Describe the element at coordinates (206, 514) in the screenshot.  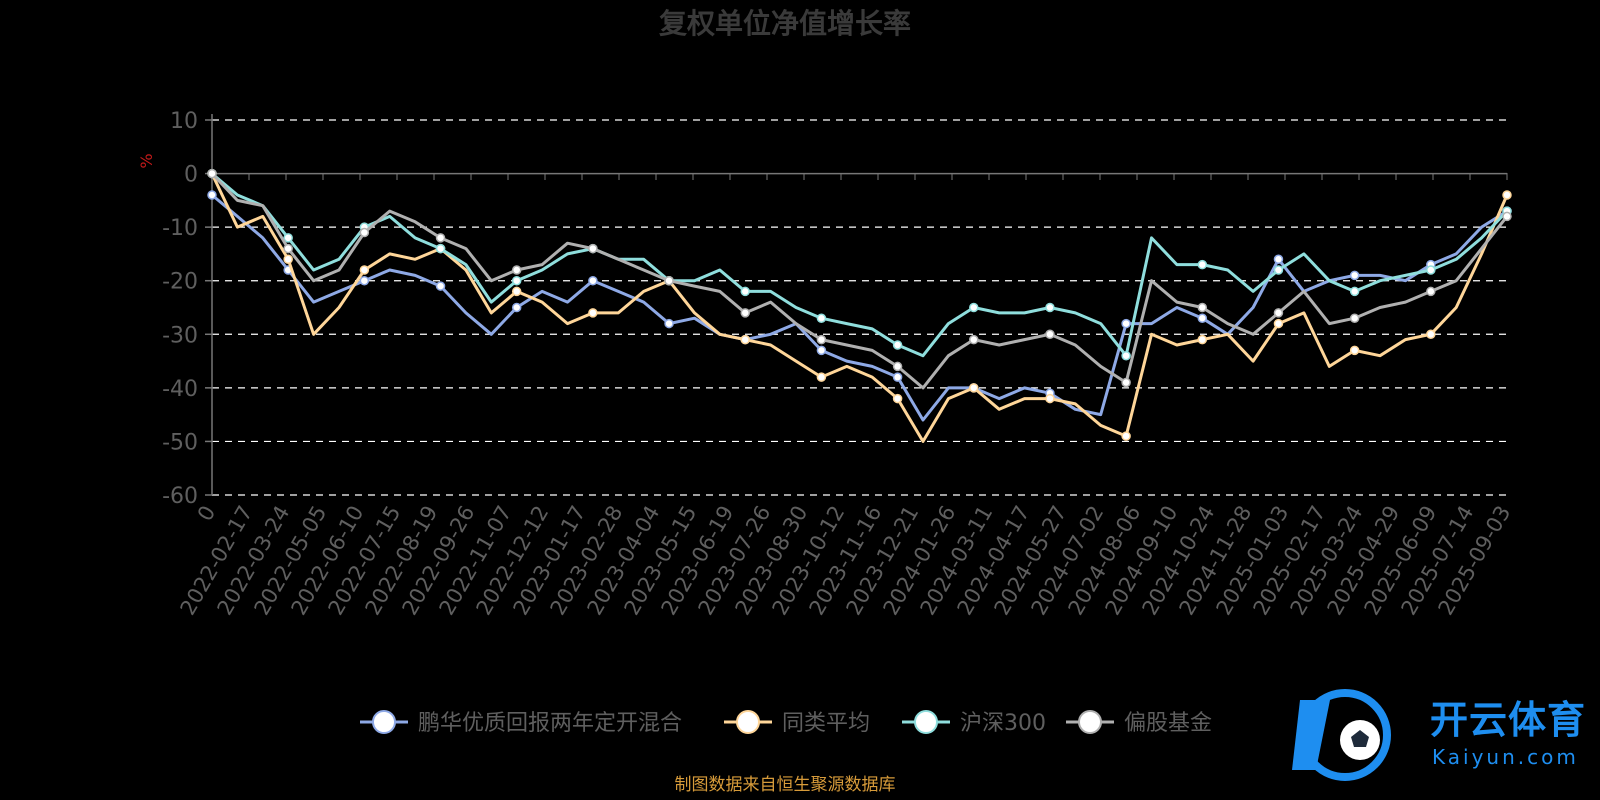
I see `x-tick-label: 0` at that location.